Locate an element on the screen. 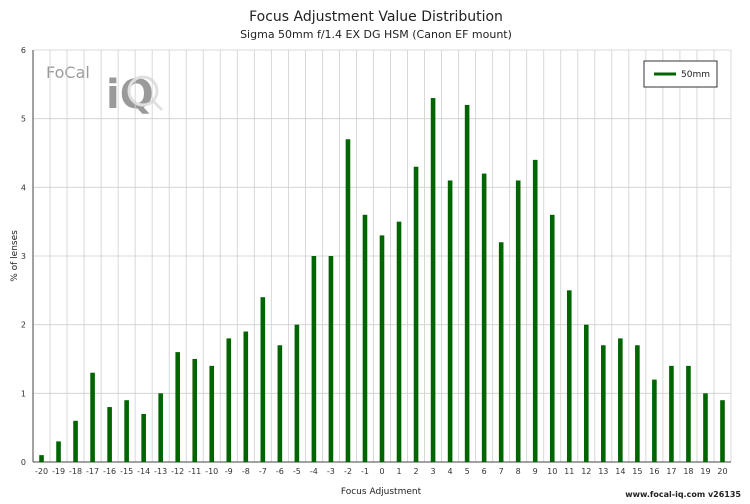 The image size is (750, 504). x-tick-label: -6 is located at coordinates (280, 471).